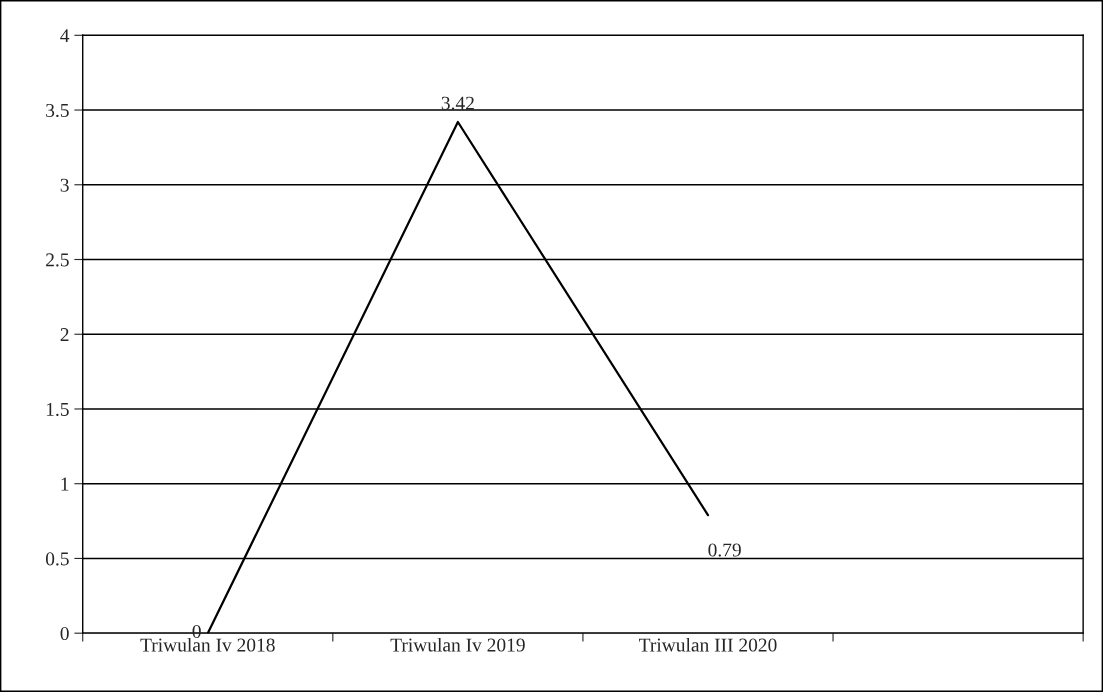 This screenshot has height=692, width=1103. Describe the element at coordinates (65, 484) in the screenshot. I see `y-tick-label: 1` at that location.